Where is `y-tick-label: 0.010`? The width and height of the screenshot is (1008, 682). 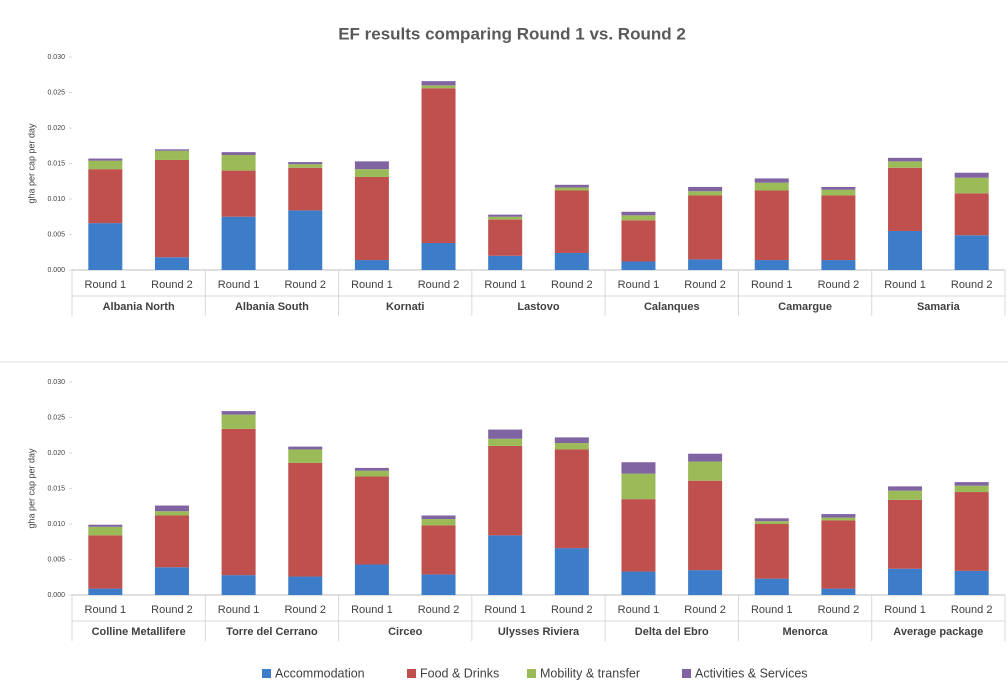
y-tick-label: 0.010 is located at coordinates (56, 524).